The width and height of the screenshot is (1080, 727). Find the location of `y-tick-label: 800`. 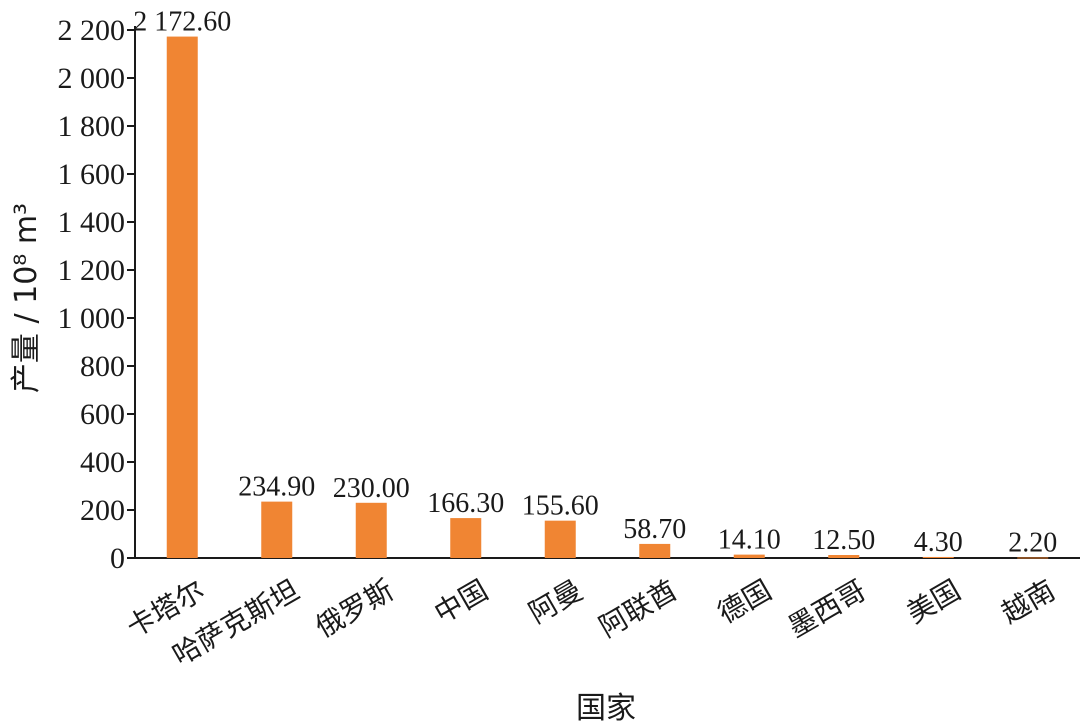

y-tick-label: 800 is located at coordinates (102, 366).